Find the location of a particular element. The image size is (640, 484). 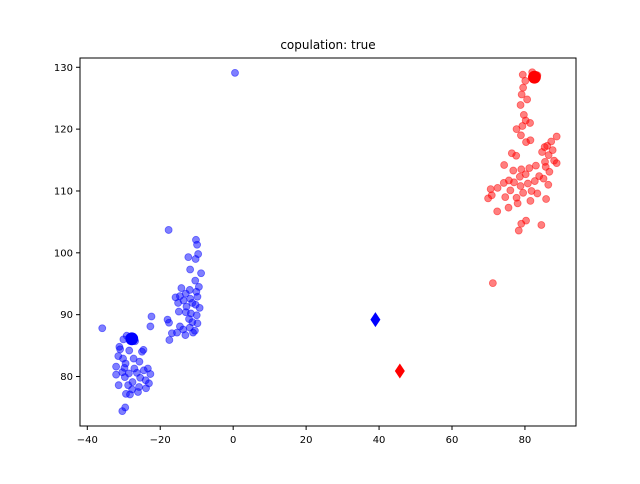

x-tick-label: 80 is located at coordinates (525, 440).